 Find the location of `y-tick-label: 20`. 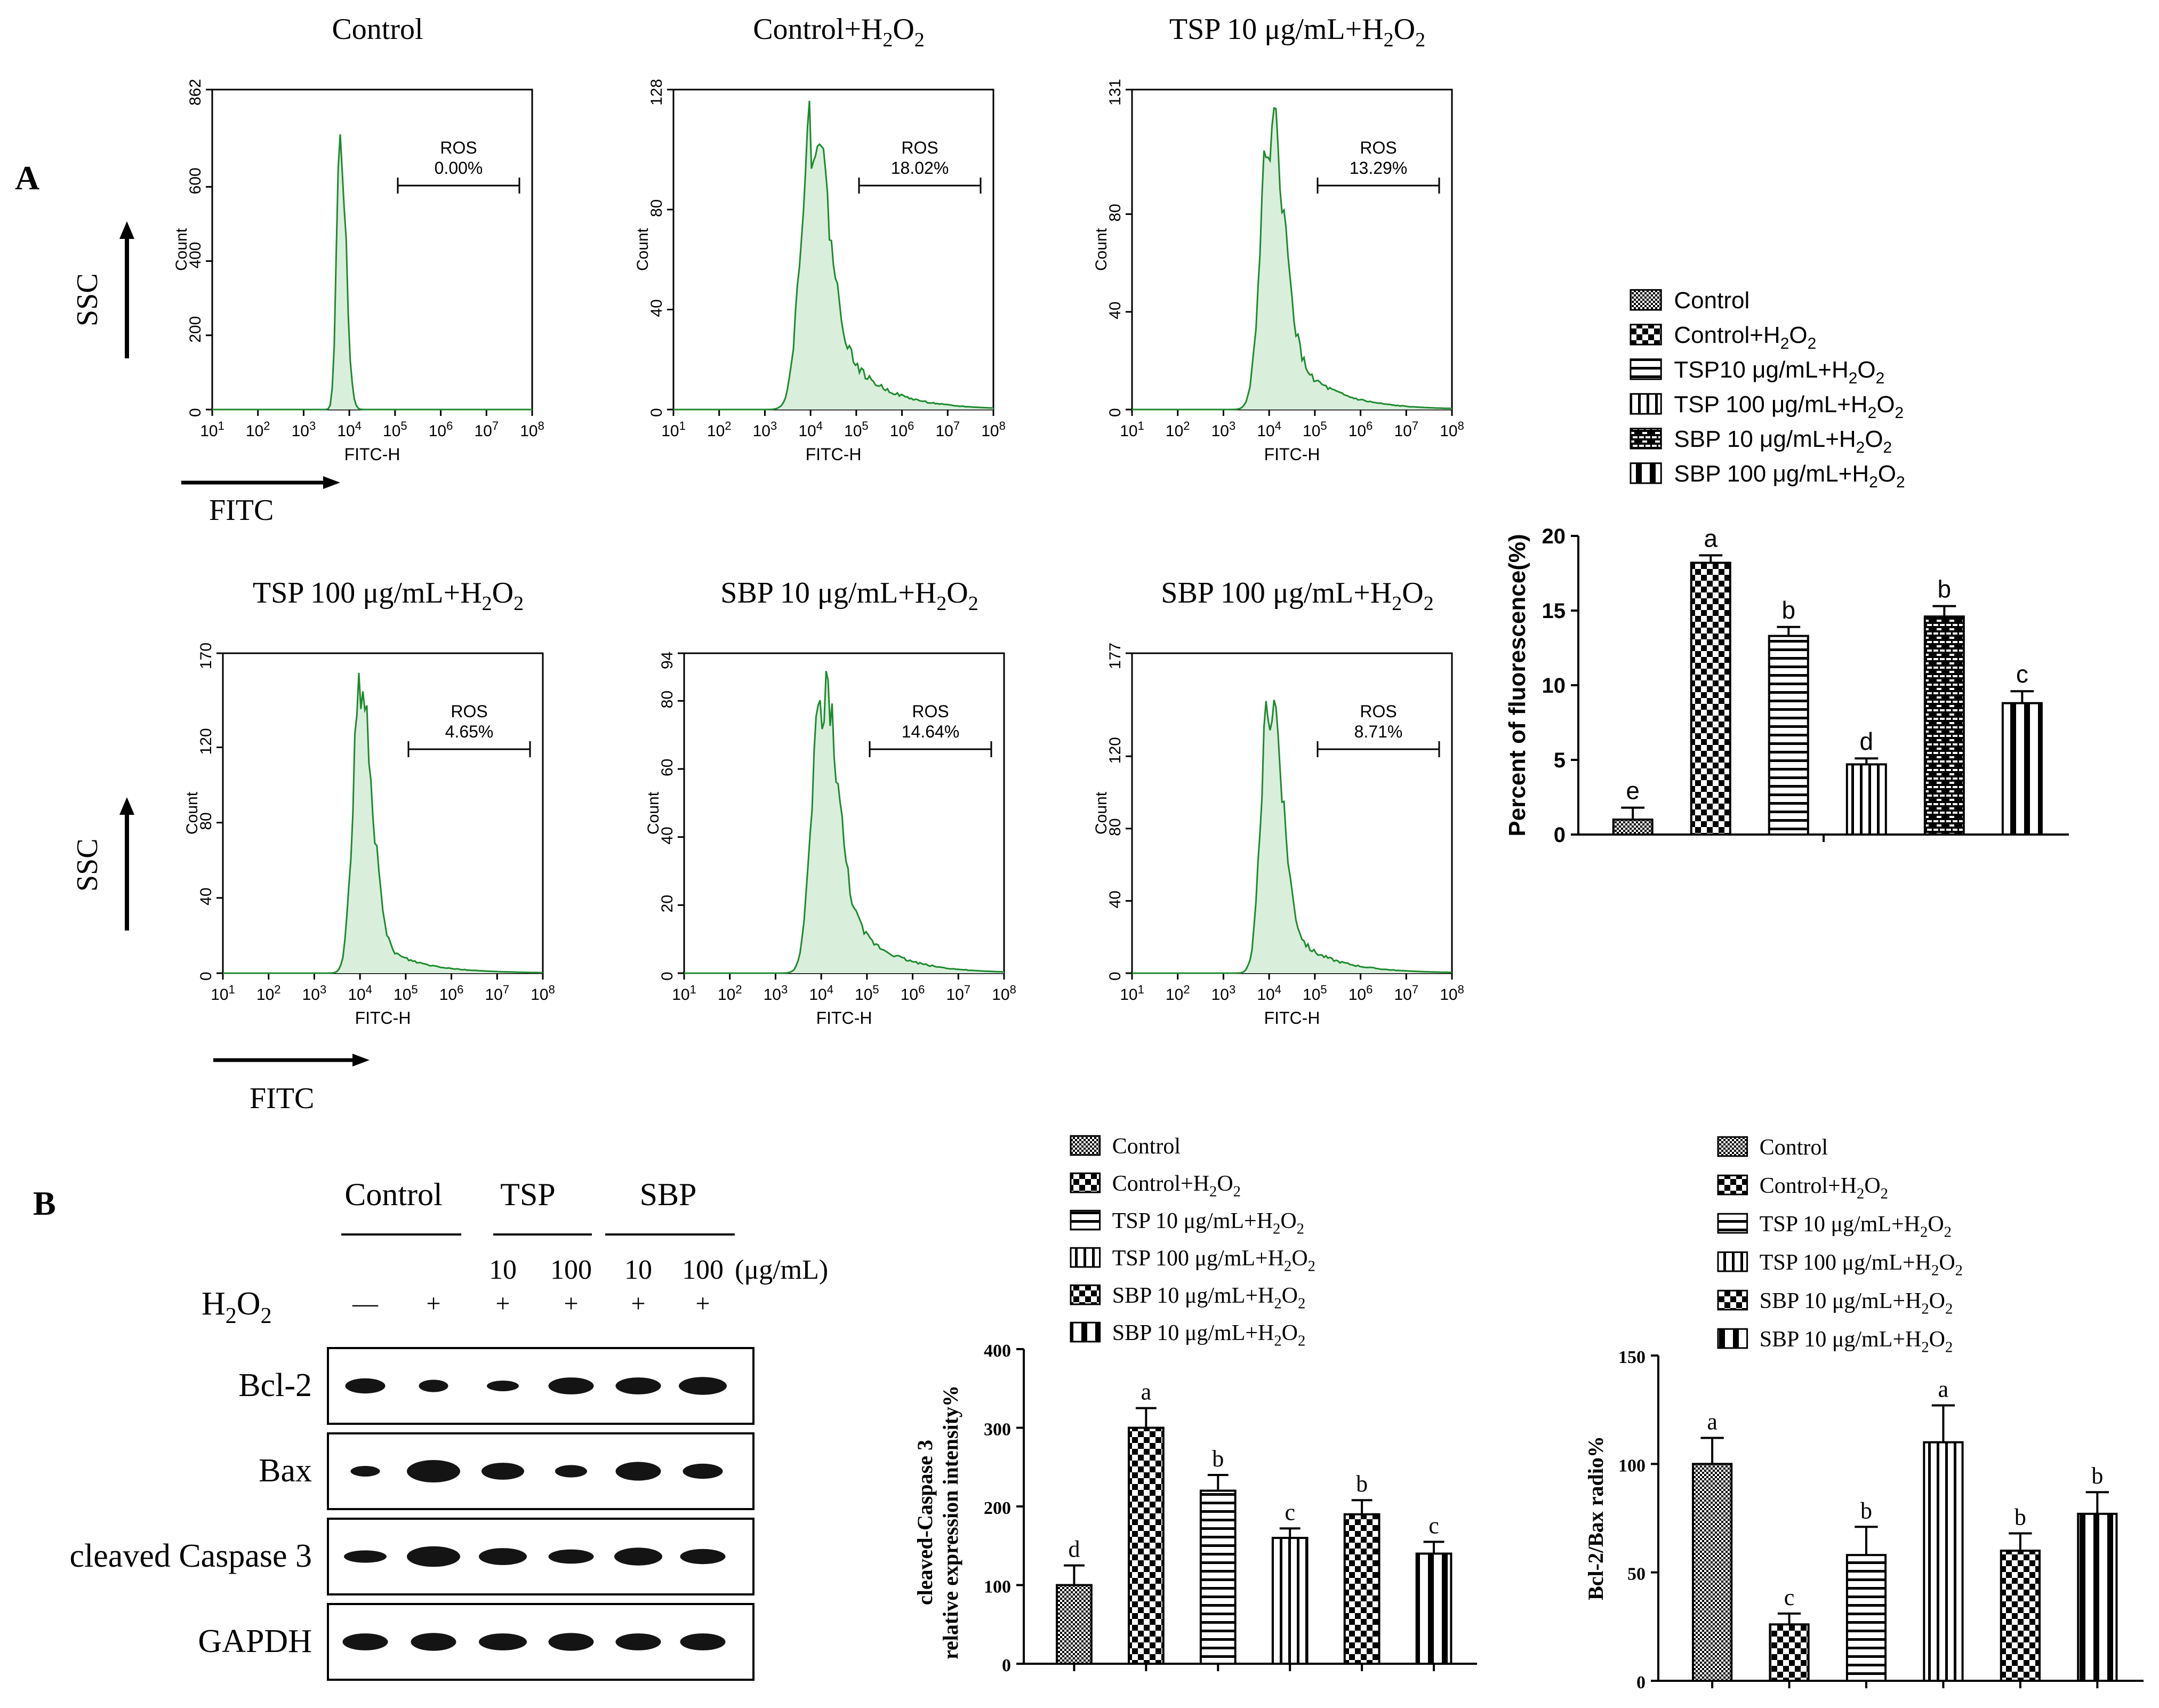

y-tick-label: 20 is located at coordinates (1554, 536).